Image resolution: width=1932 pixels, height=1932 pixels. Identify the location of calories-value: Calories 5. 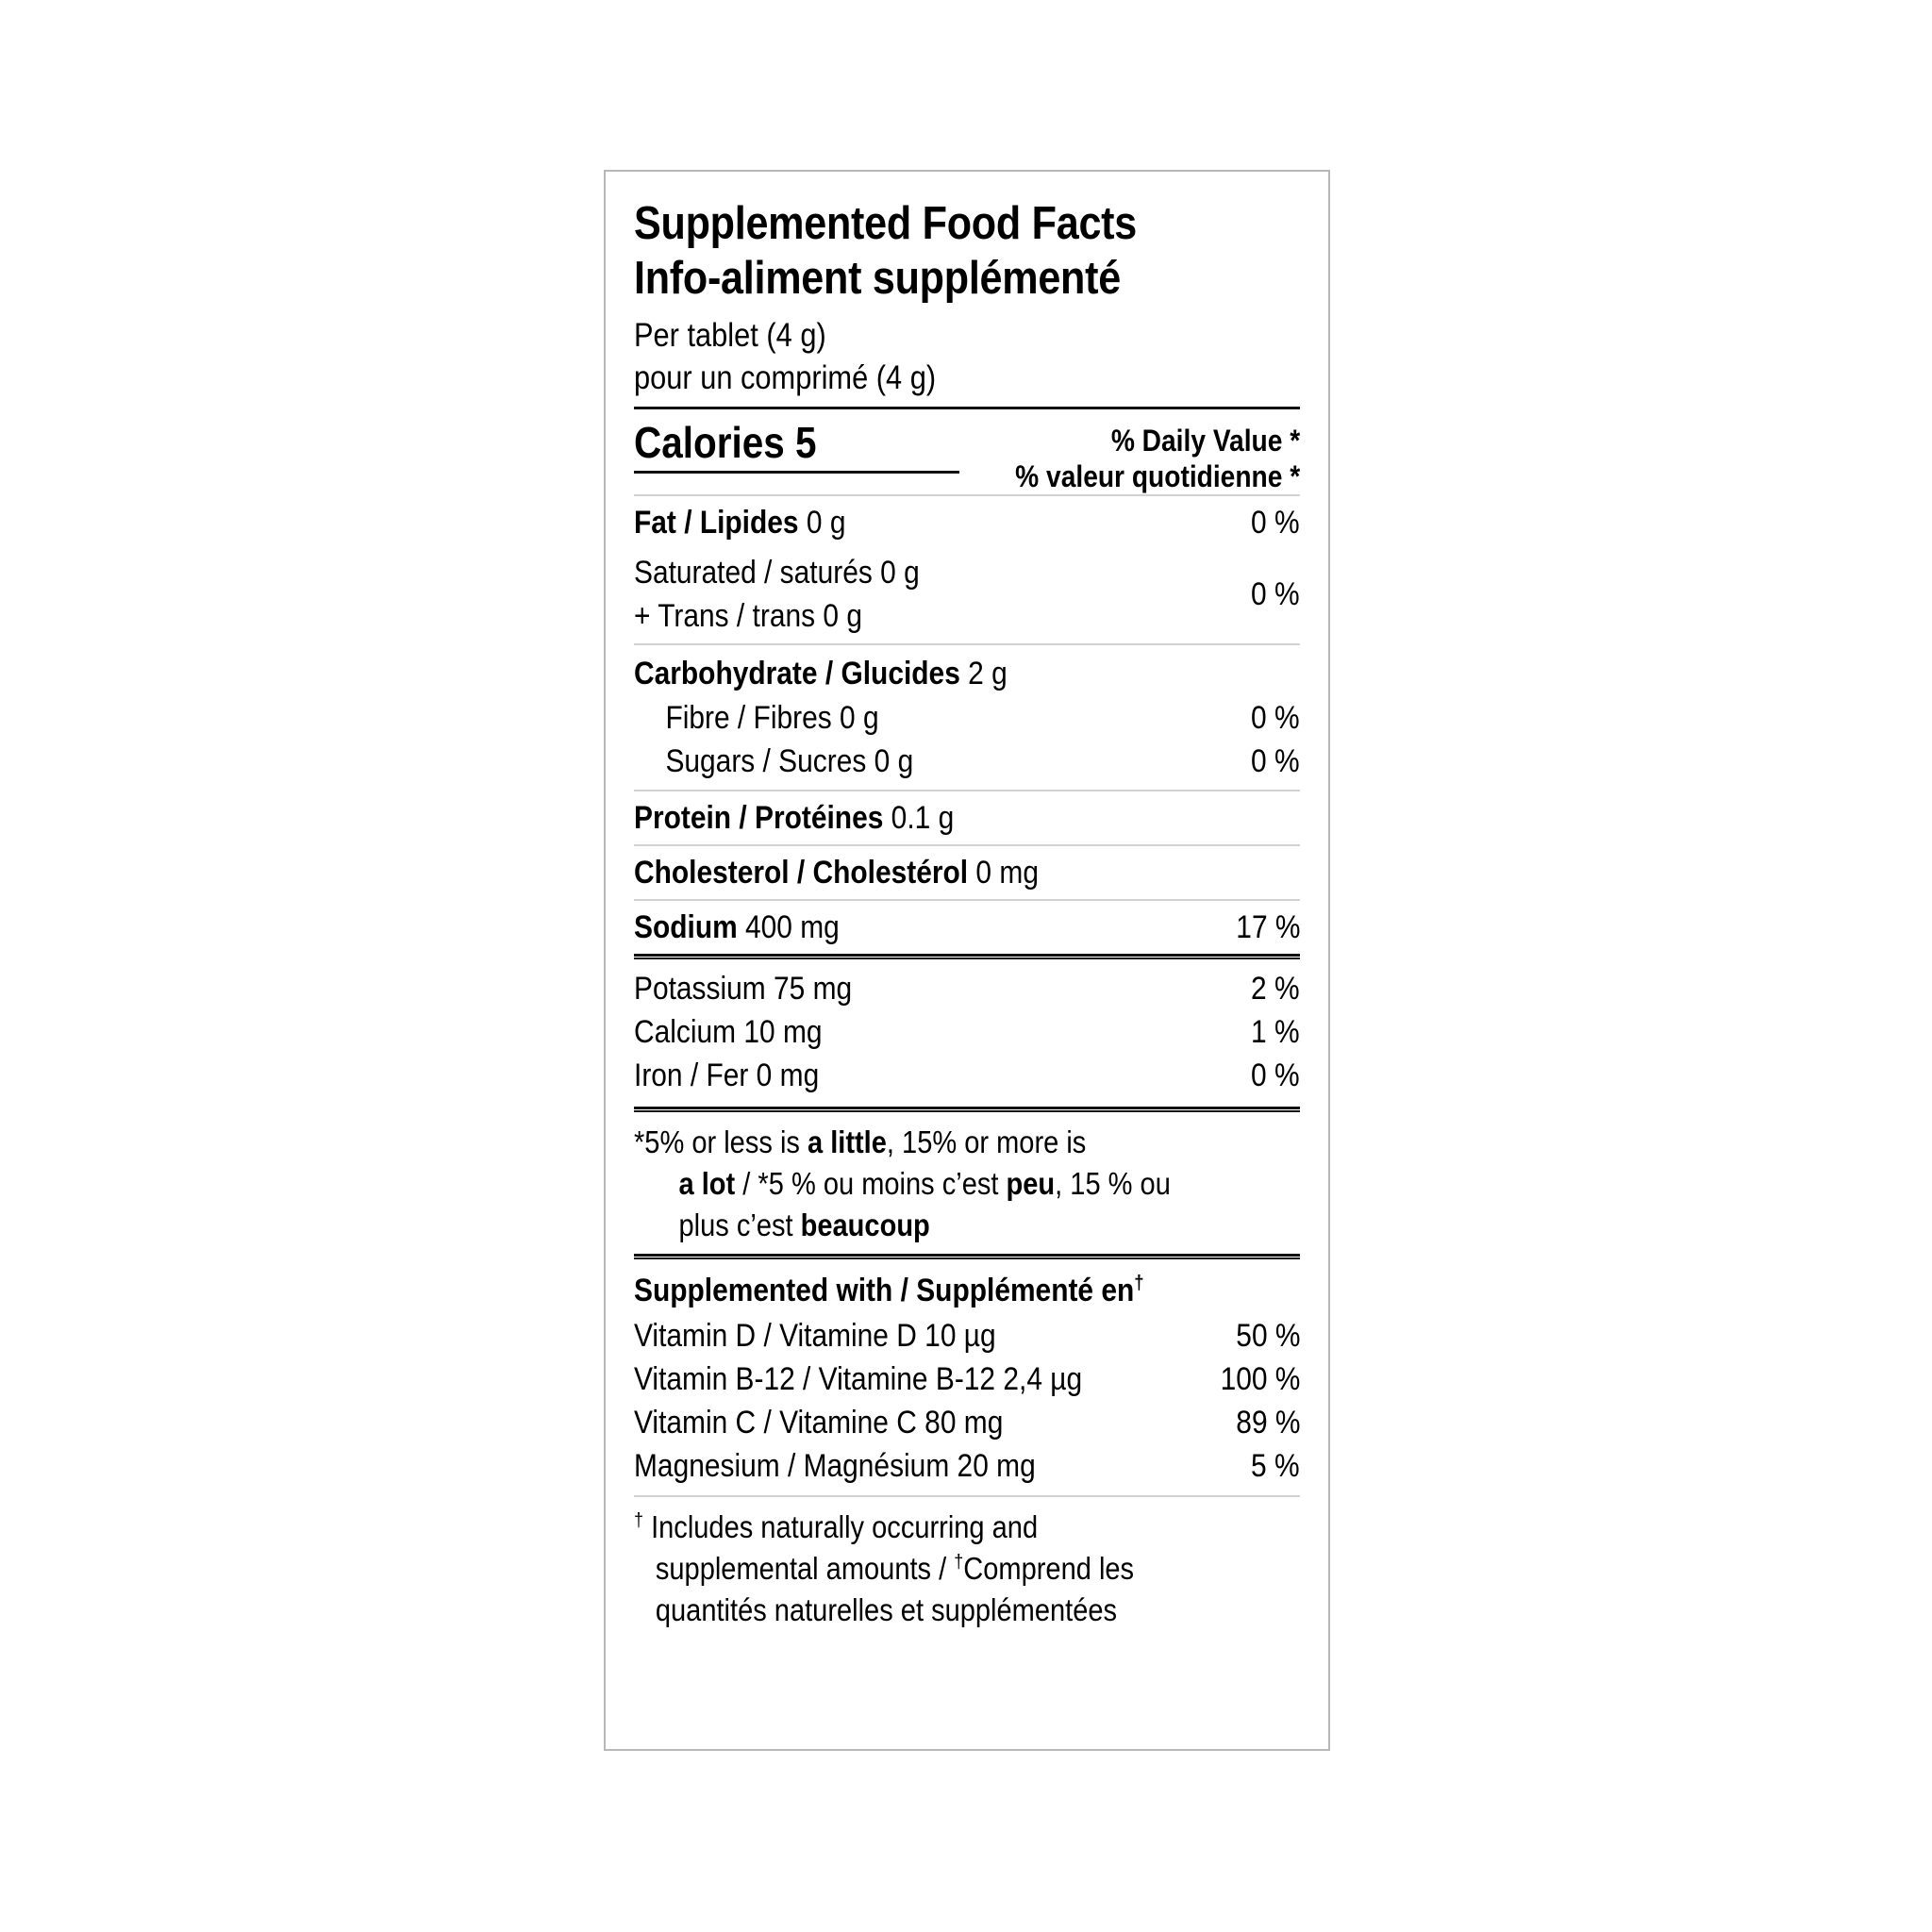
(725, 443).